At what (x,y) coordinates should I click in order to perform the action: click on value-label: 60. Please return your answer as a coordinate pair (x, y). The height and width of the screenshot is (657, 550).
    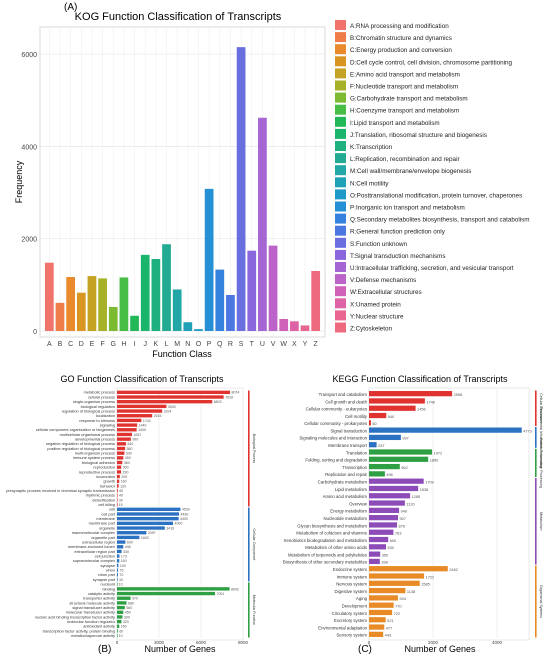
    Looking at the image, I should click on (374, 423).